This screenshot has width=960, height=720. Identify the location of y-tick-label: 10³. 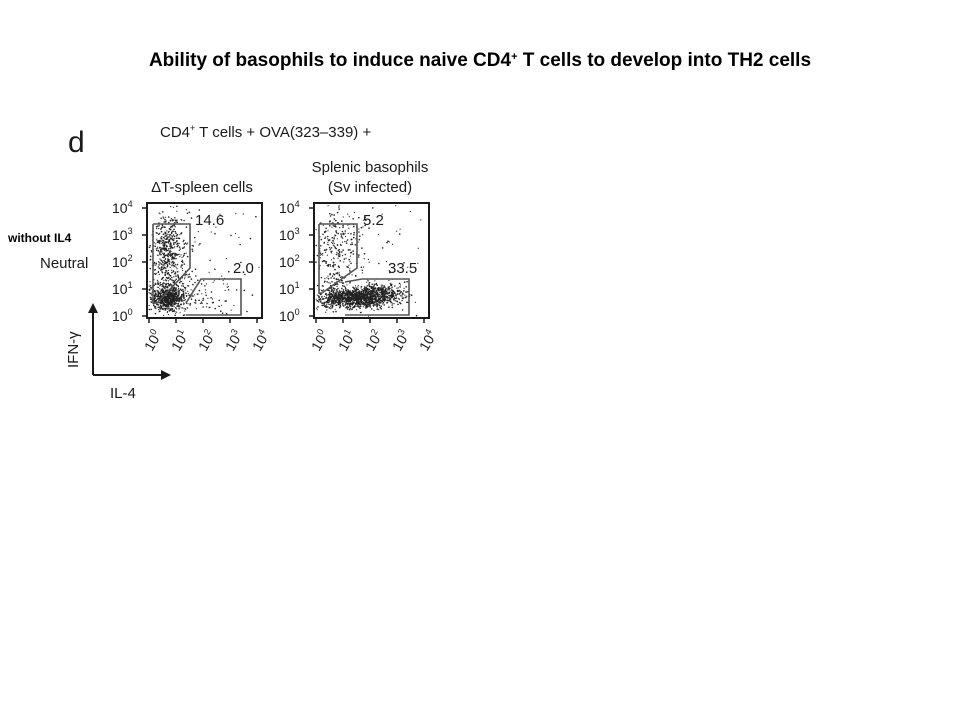
(289, 234).